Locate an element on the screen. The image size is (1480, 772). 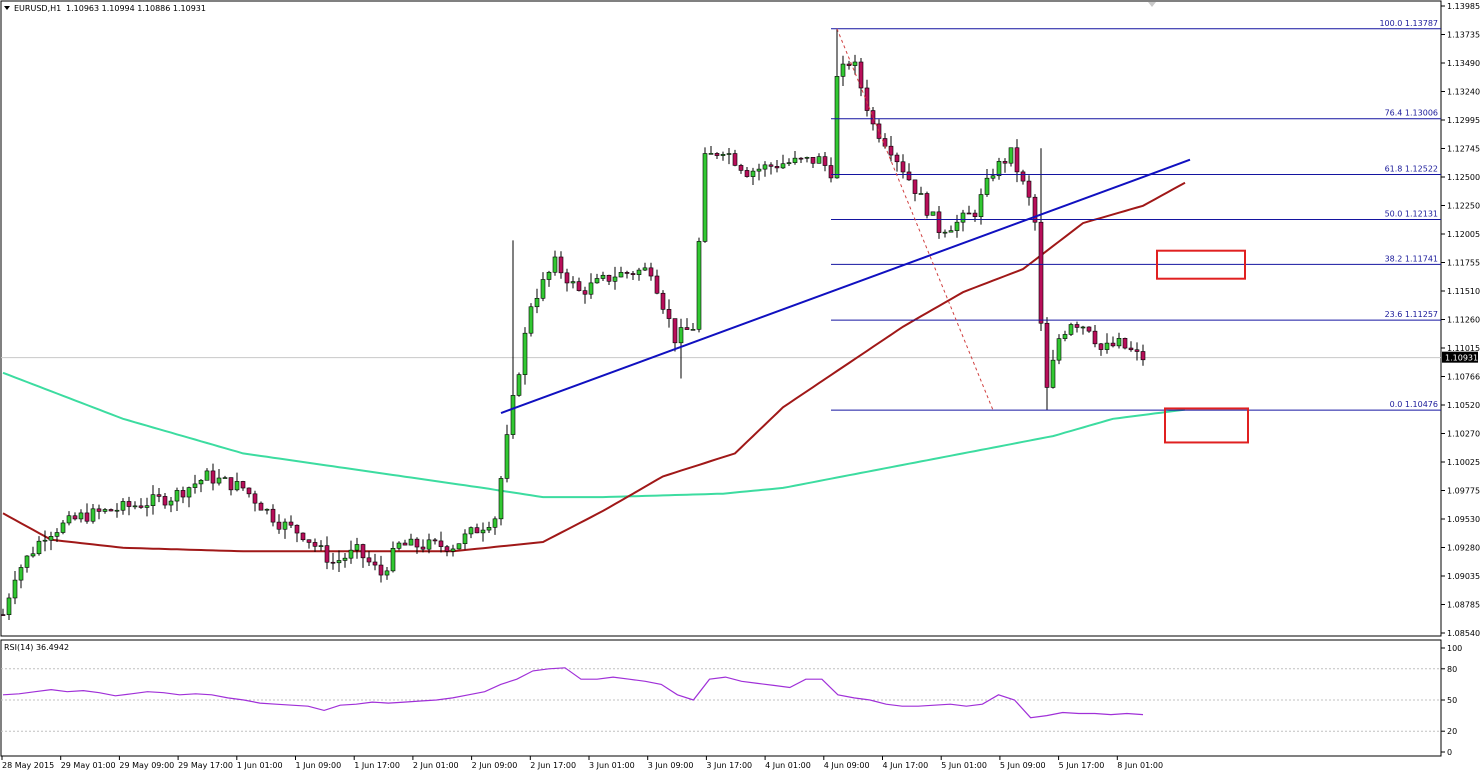
price-tick-label: 1.13240 is located at coordinates (1463, 92).